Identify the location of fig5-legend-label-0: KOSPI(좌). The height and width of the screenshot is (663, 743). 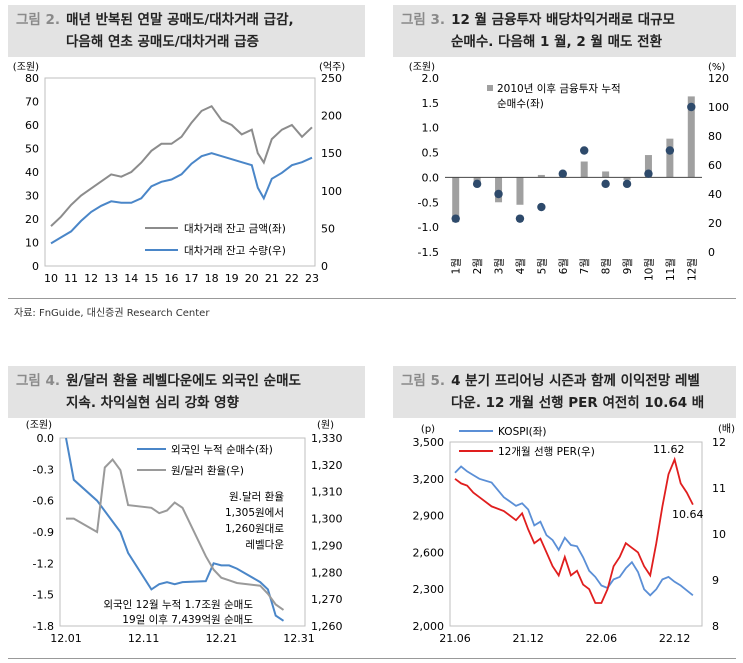
(522, 432).